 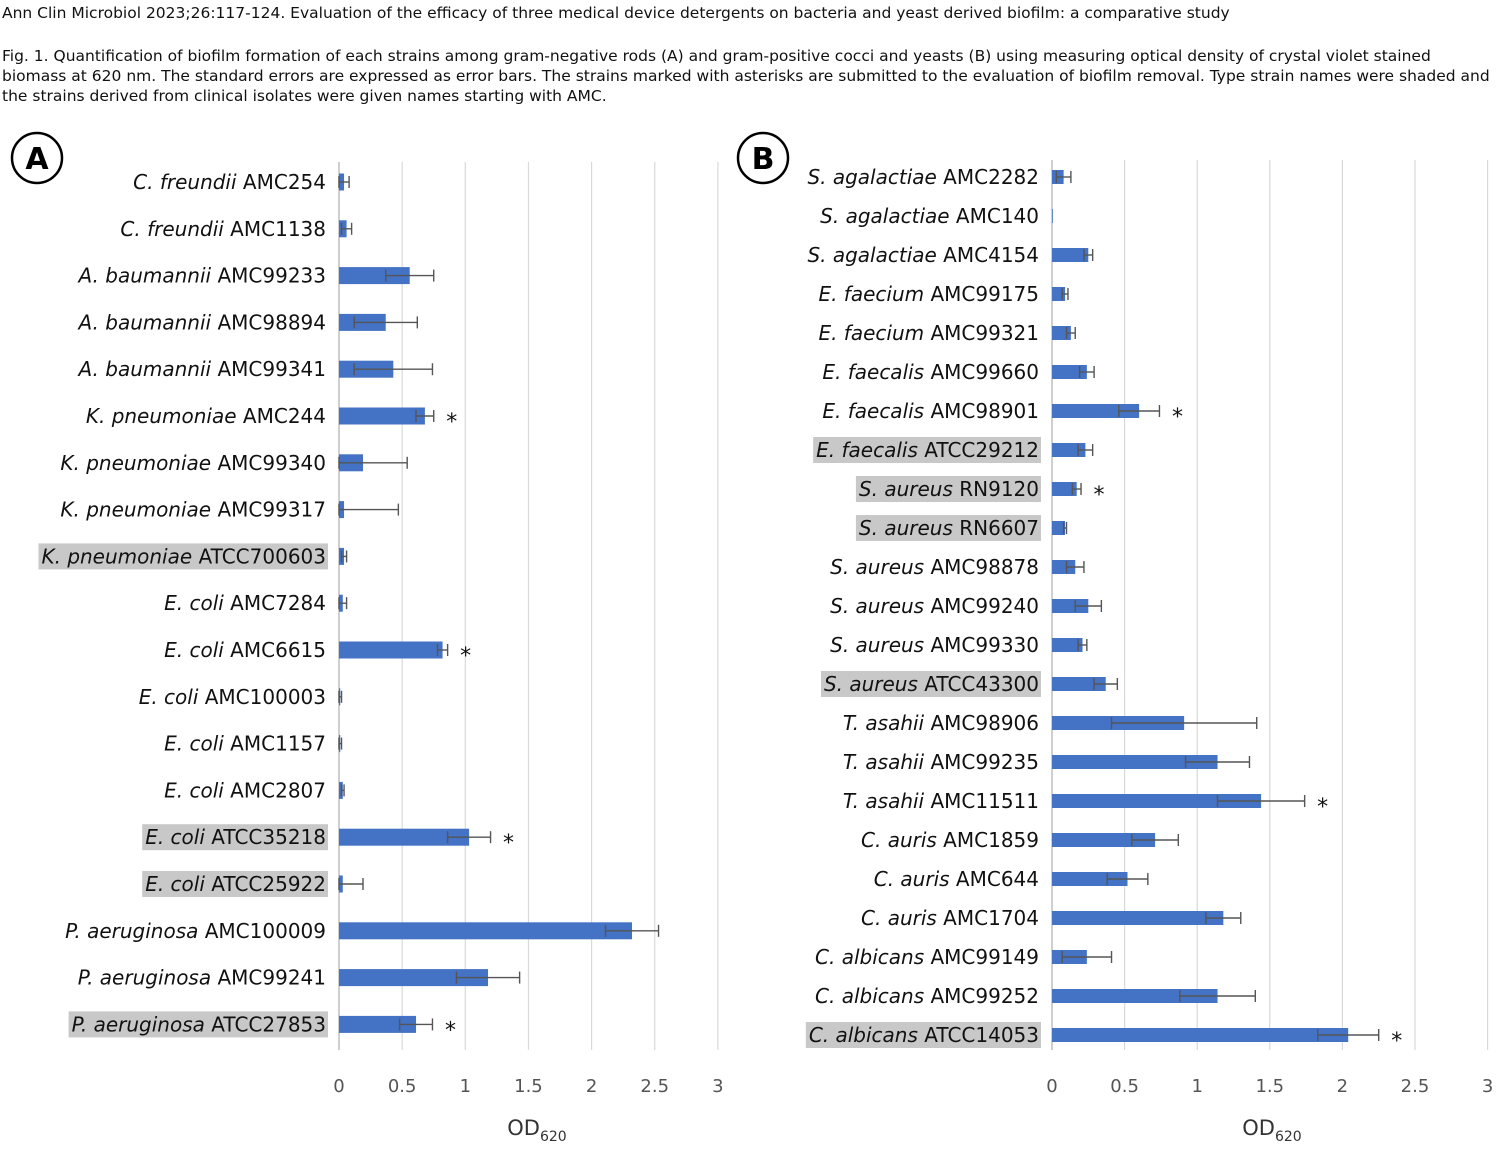 What do you see at coordinates (654, 1086) in the screenshot?
I see `x-tick-label: 2.5` at bounding box center [654, 1086].